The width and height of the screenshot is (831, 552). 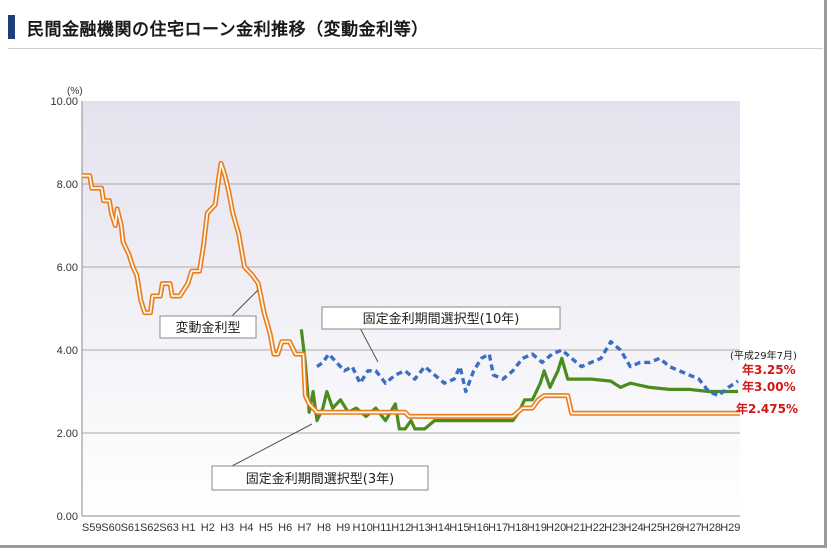 What do you see at coordinates (272, 445) in the screenshot?
I see `callout-pointer-fixed3` at bounding box center [272, 445].